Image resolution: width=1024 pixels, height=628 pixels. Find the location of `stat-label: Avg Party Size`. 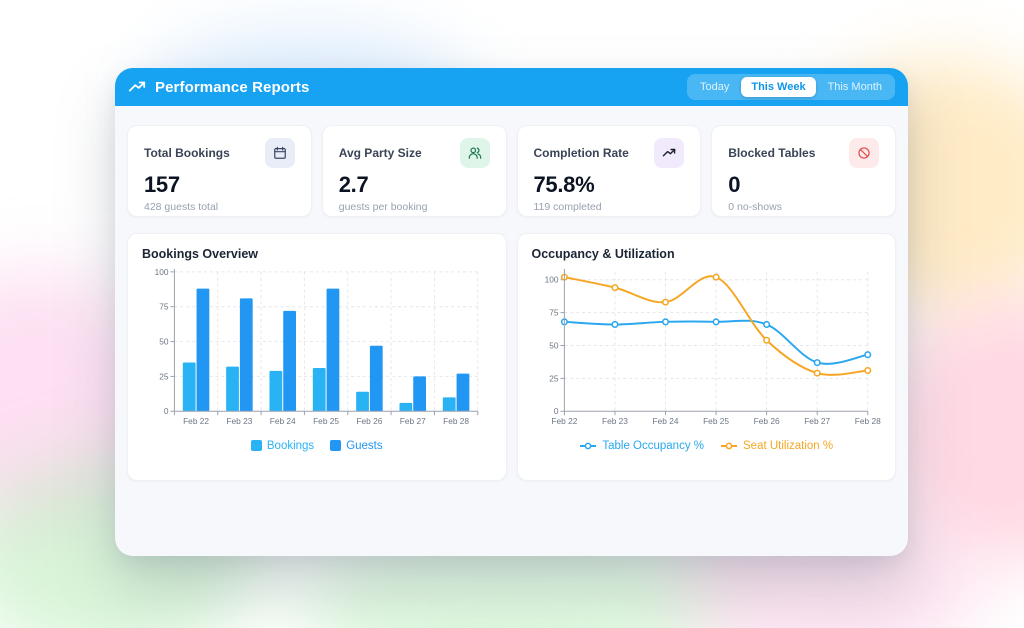

stat-label: Avg Party Size is located at coordinates (380, 153).